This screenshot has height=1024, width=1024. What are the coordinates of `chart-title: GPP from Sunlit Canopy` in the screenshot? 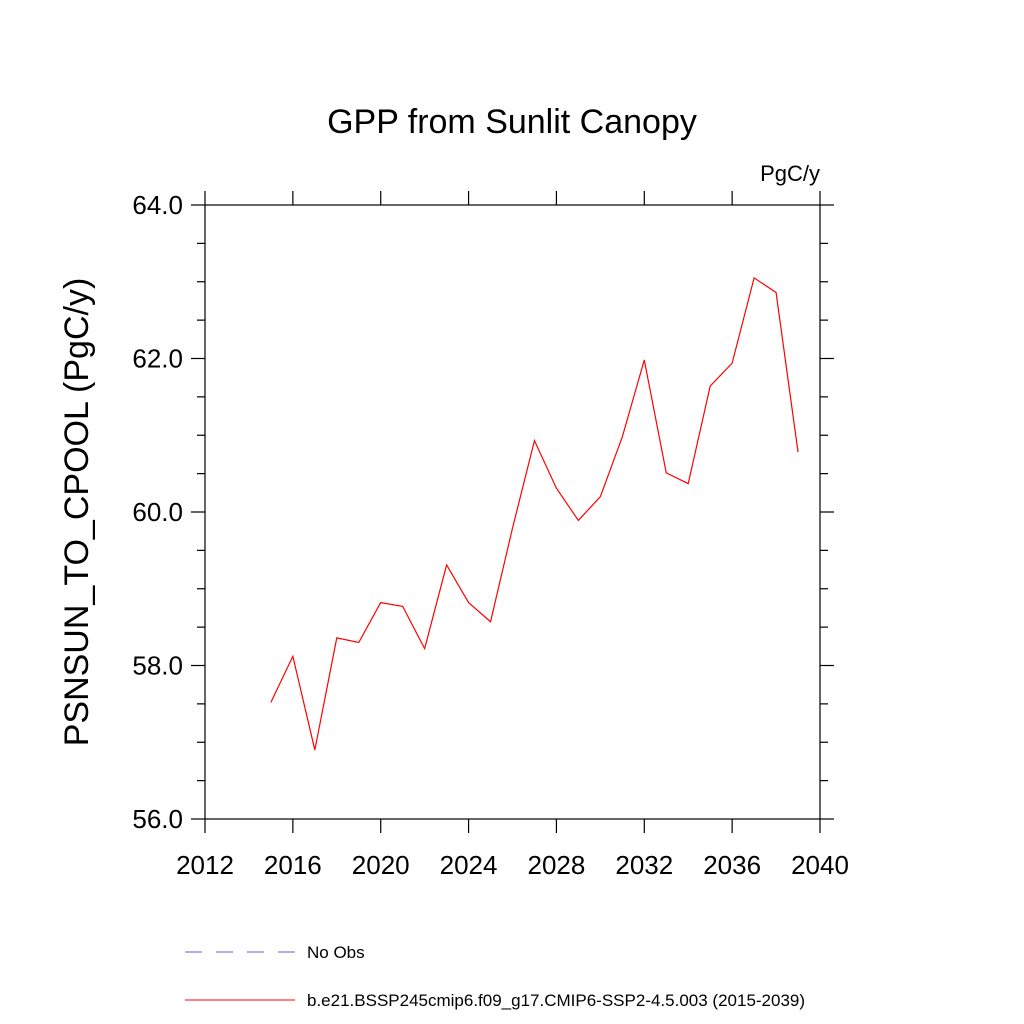 It's located at (512, 122).